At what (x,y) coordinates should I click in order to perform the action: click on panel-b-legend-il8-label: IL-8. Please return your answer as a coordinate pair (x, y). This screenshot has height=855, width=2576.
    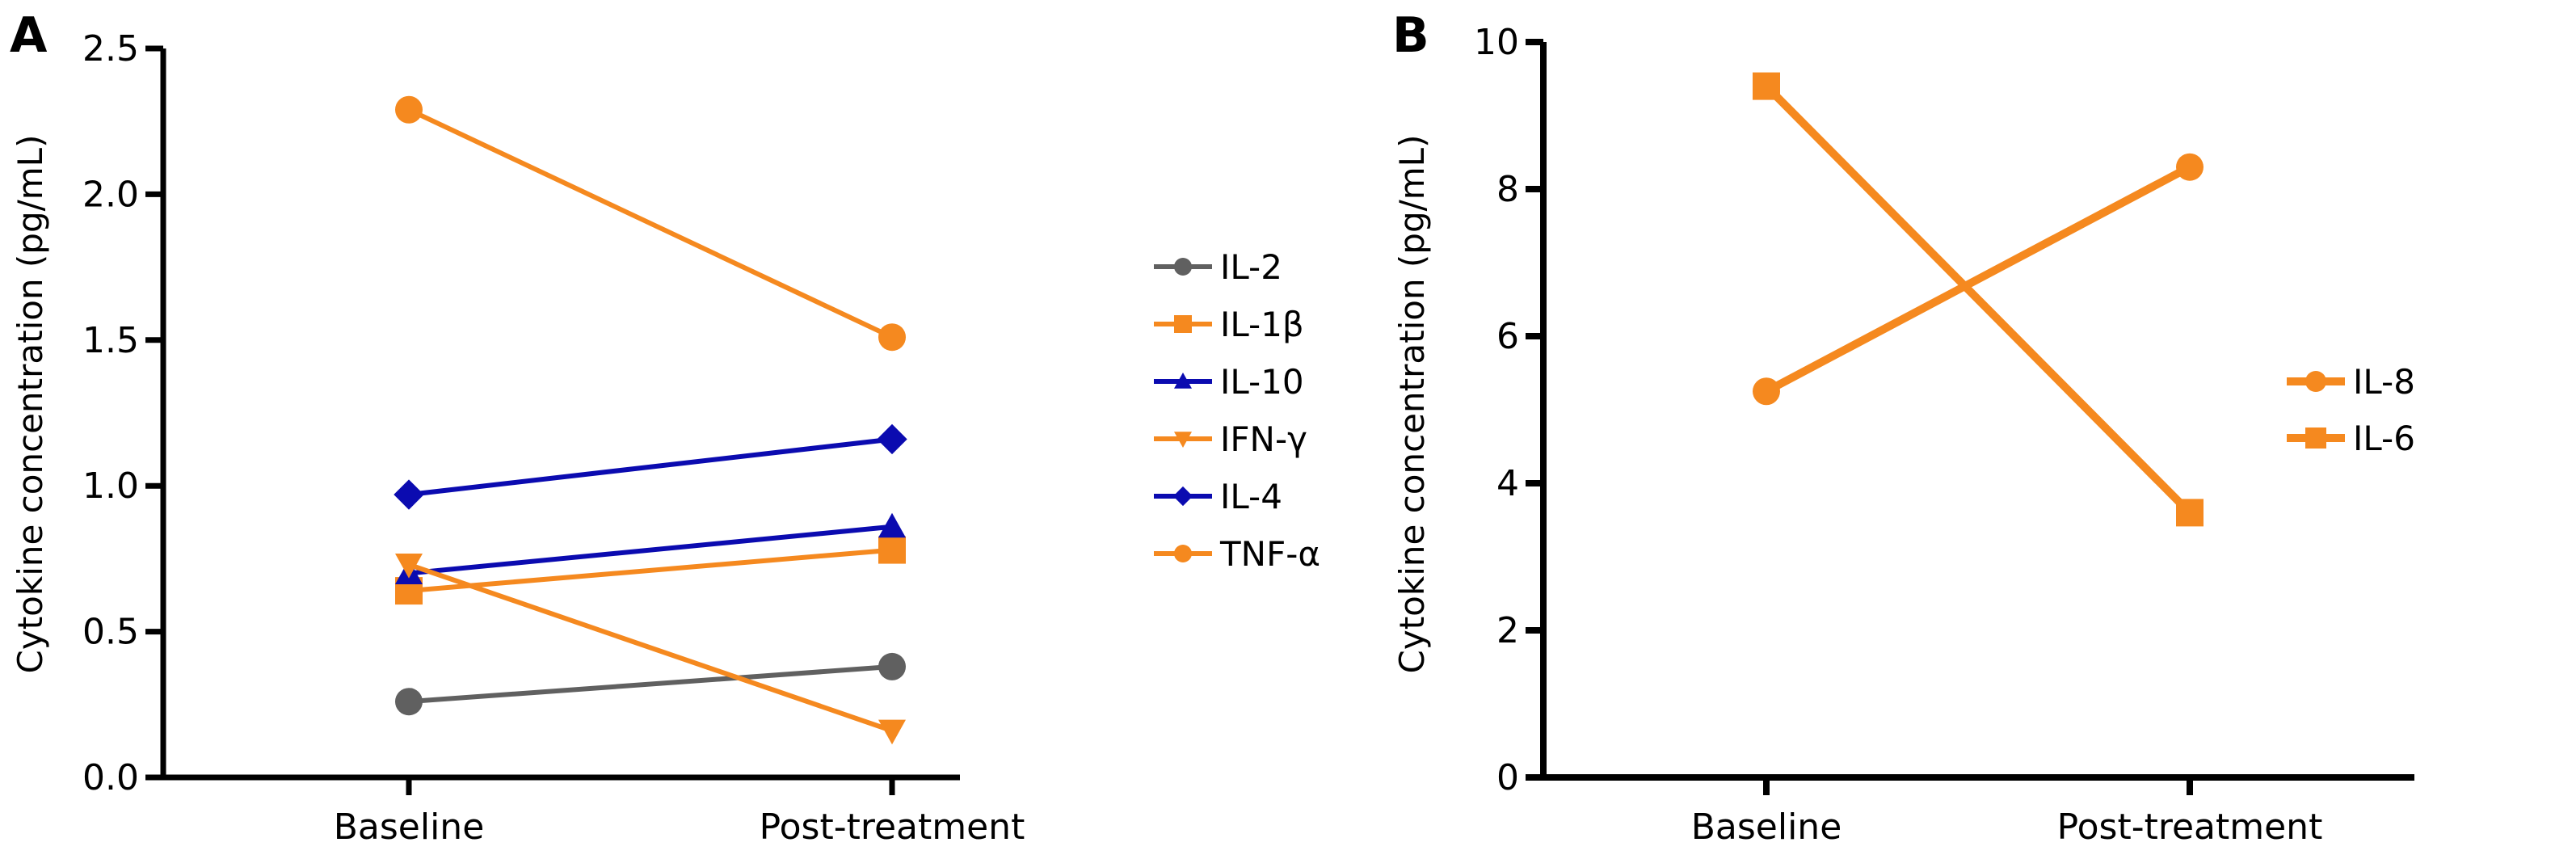
    Looking at the image, I should click on (2384, 382).